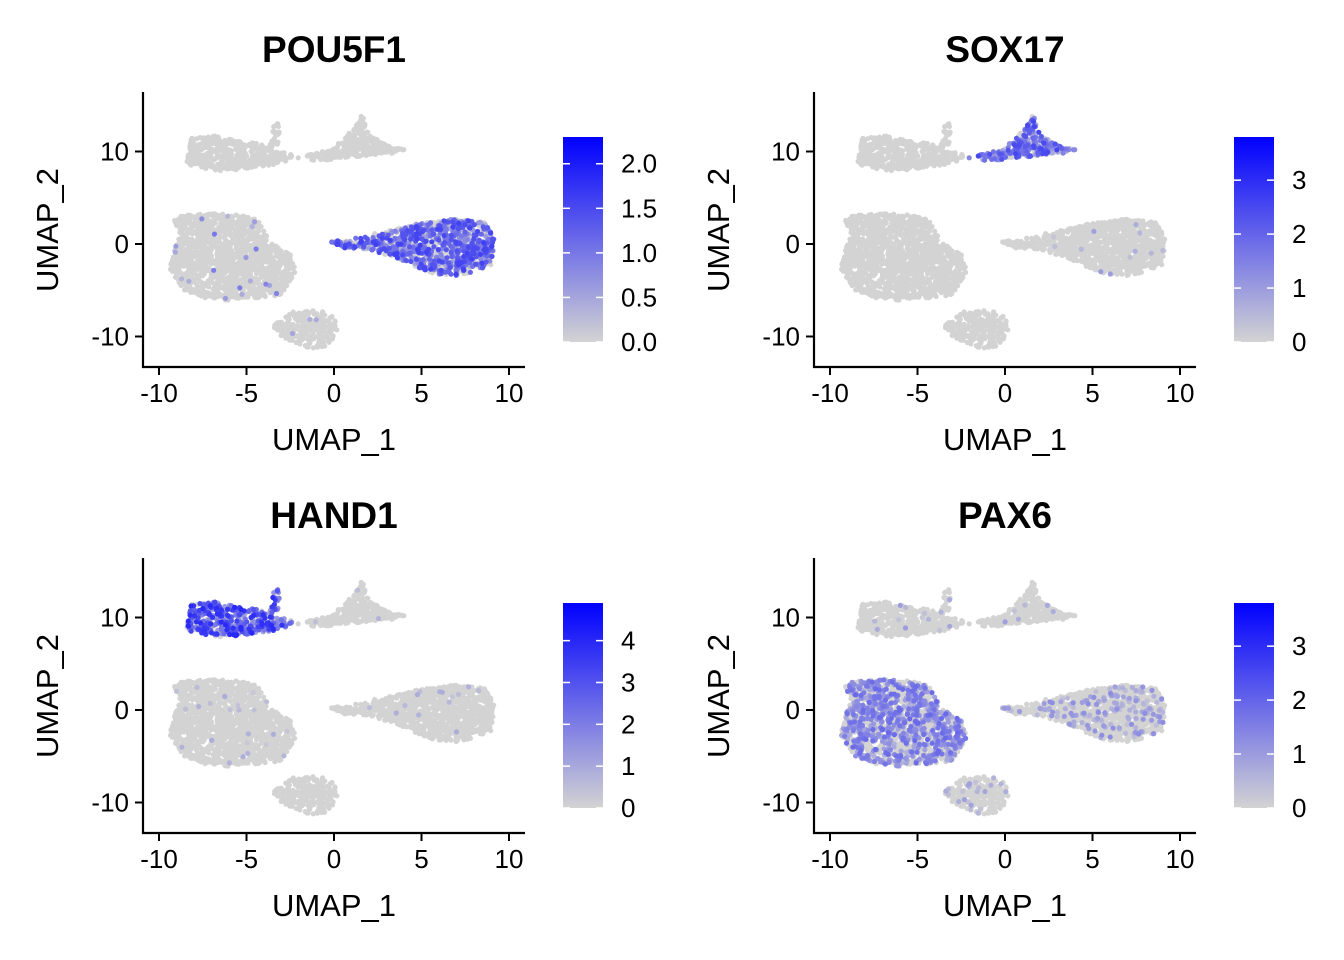  I want to click on x-tick-label: -10, so click(159, 393).